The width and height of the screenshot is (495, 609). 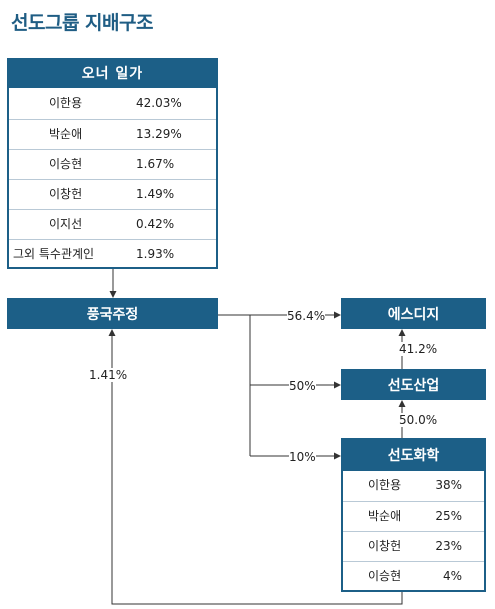 What do you see at coordinates (418, 420) in the screenshot?
I see `edge-label-sundo-chem-sundo-industry: 50.0%` at bounding box center [418, 420].